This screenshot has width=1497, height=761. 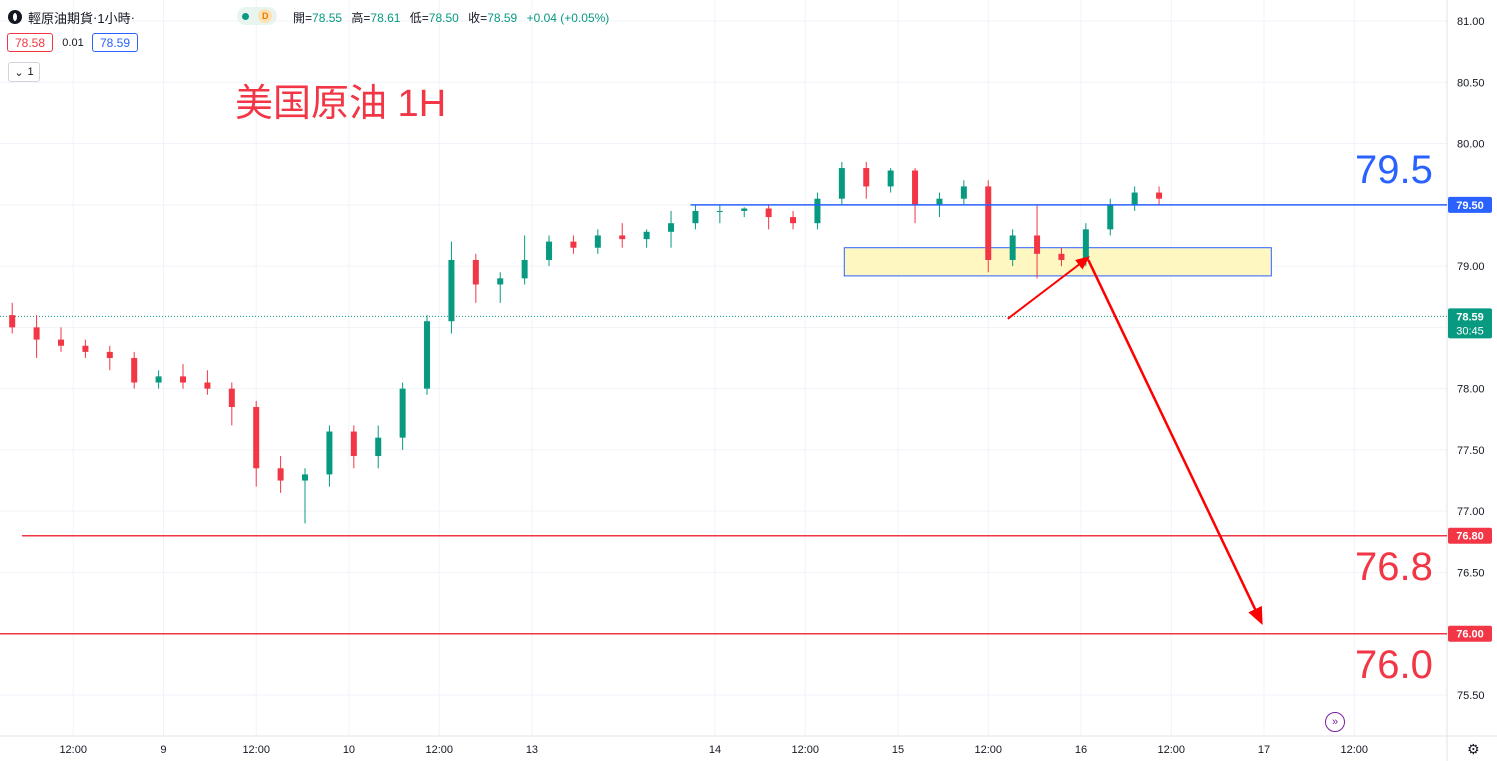 I want to click on price-tag-76-80-bg, so click(x=1470, y=535).